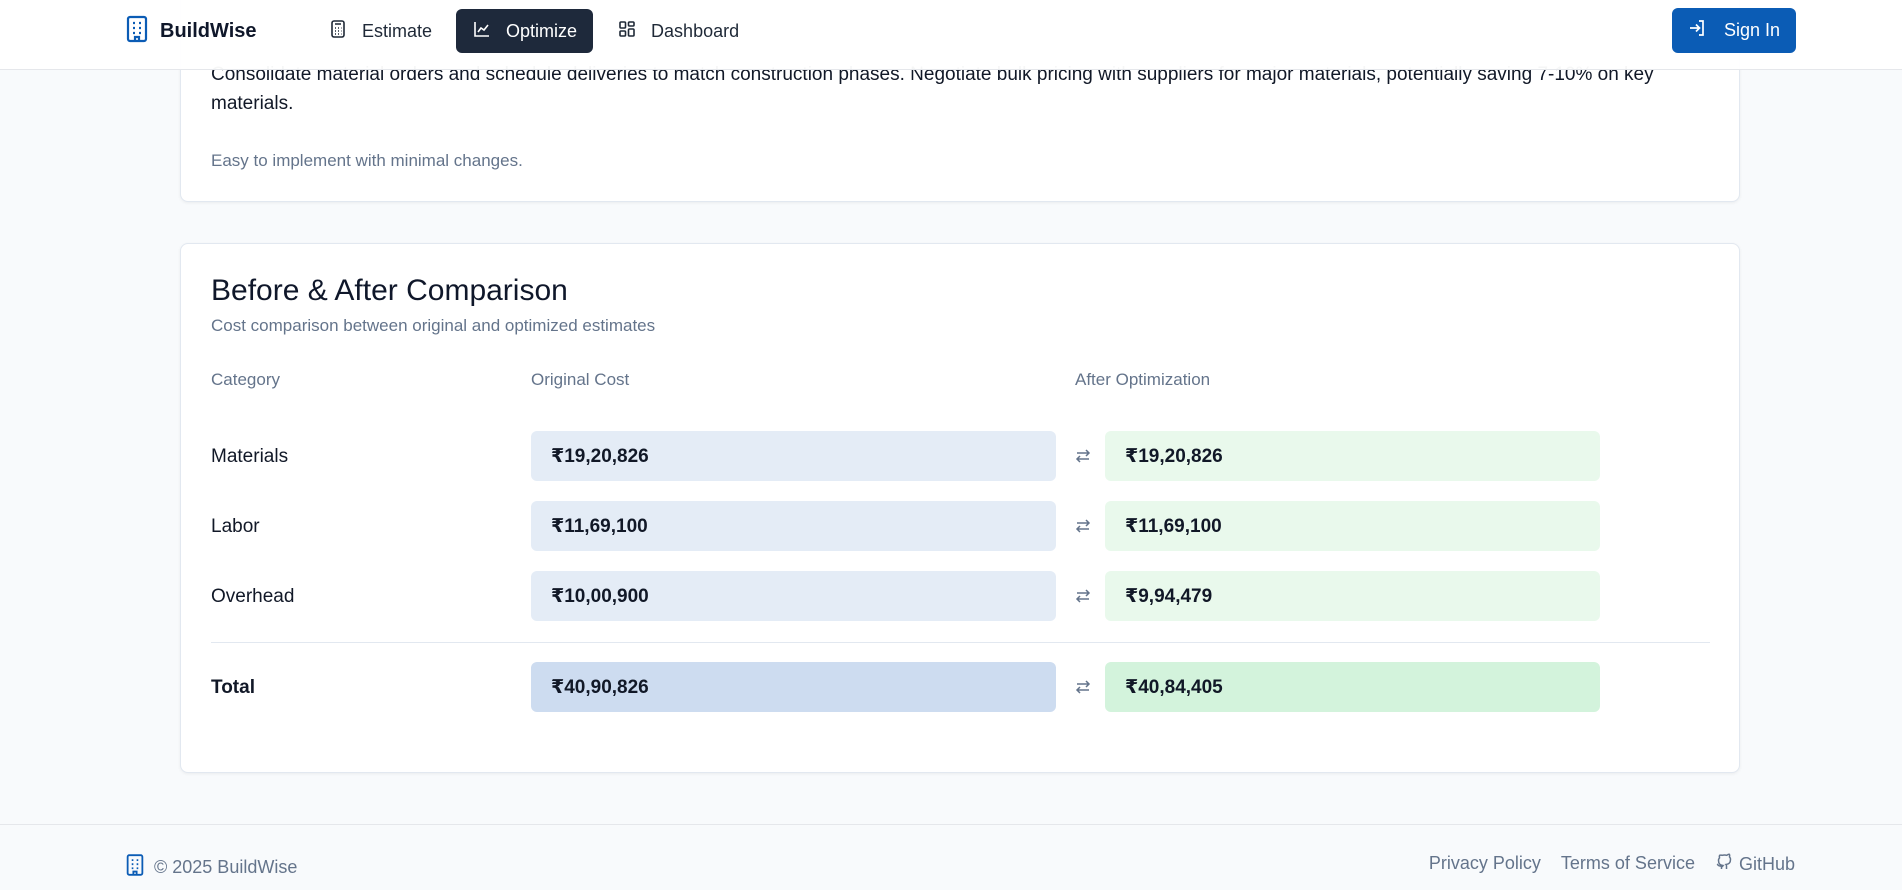 The height and width of the screenshot is (890, 1902). Describe the element at coordinates (245, 379) in the screenshot. I see `column-header-category: Category` at that location.